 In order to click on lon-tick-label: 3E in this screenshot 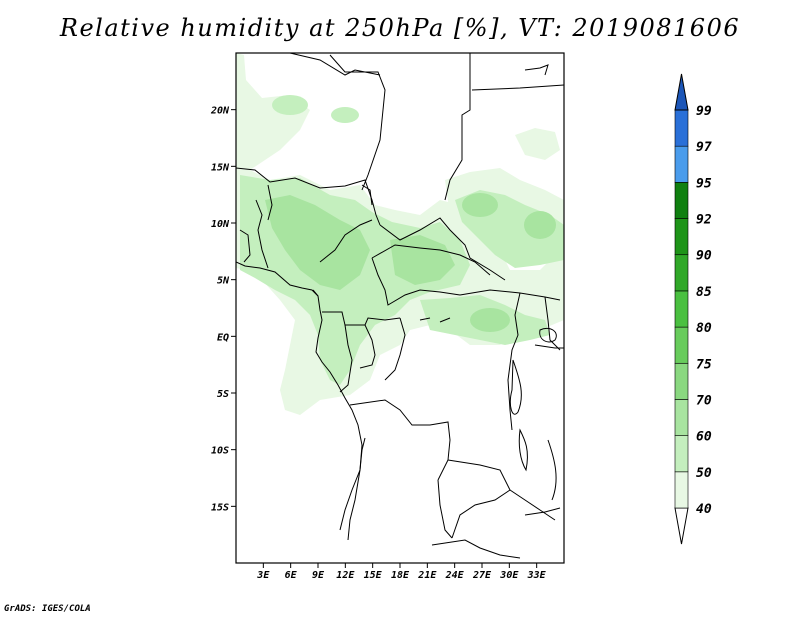, I will do `click(263, 575)`.